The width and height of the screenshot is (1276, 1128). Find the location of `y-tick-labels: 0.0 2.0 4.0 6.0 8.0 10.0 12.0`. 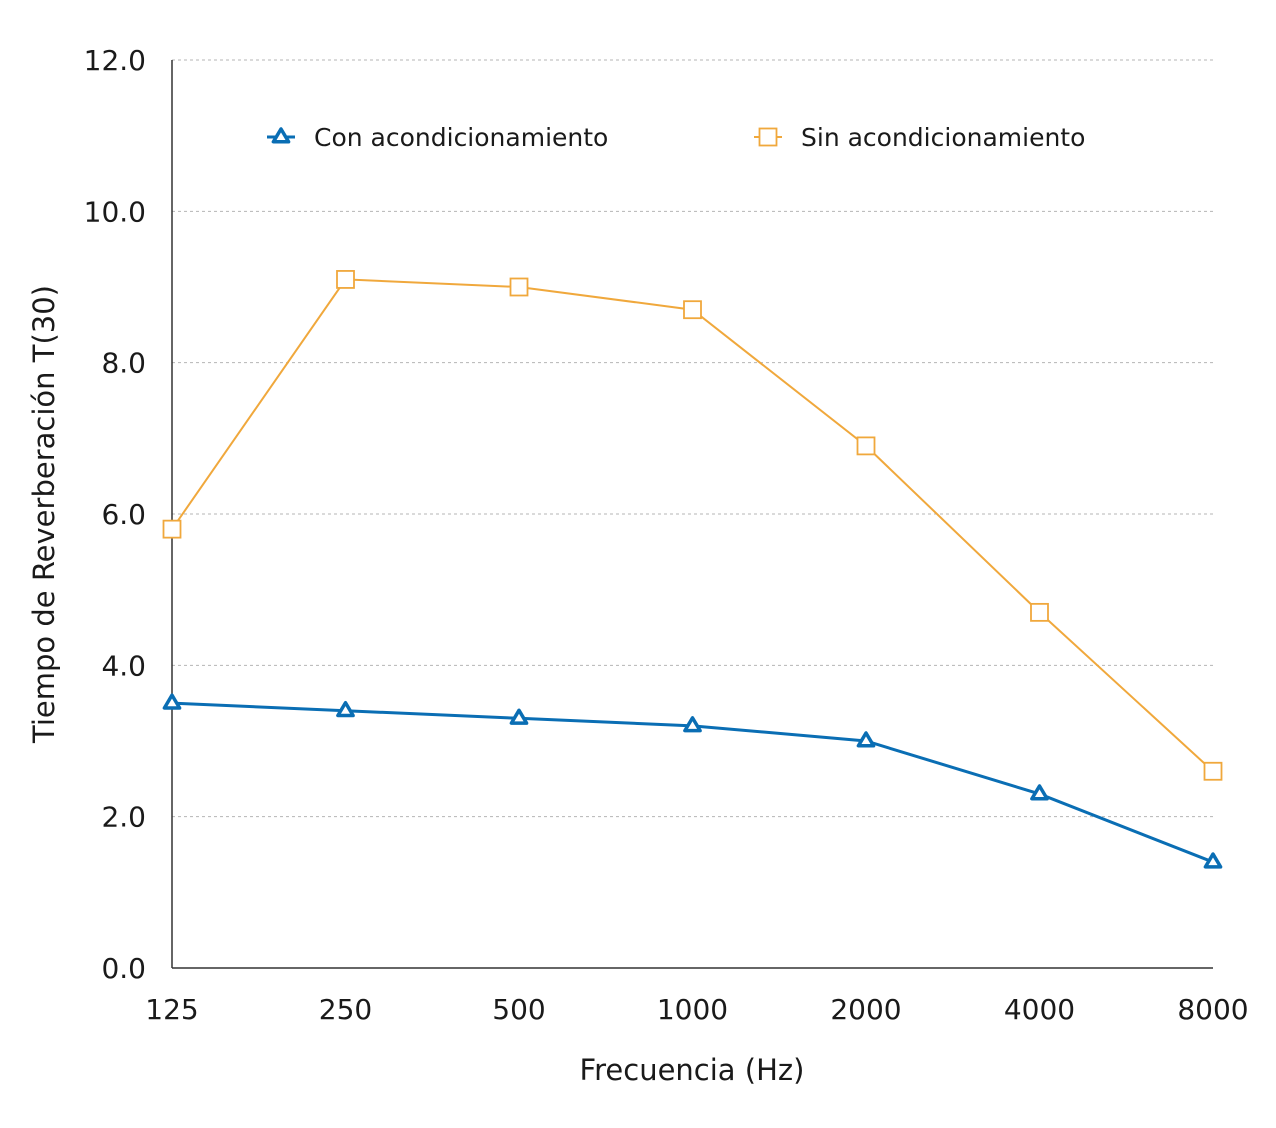

y-tick-labels: 0.0 2.0 4.0 6.0 8.0 10.0 12.0 is located at coordinates (115, 514).